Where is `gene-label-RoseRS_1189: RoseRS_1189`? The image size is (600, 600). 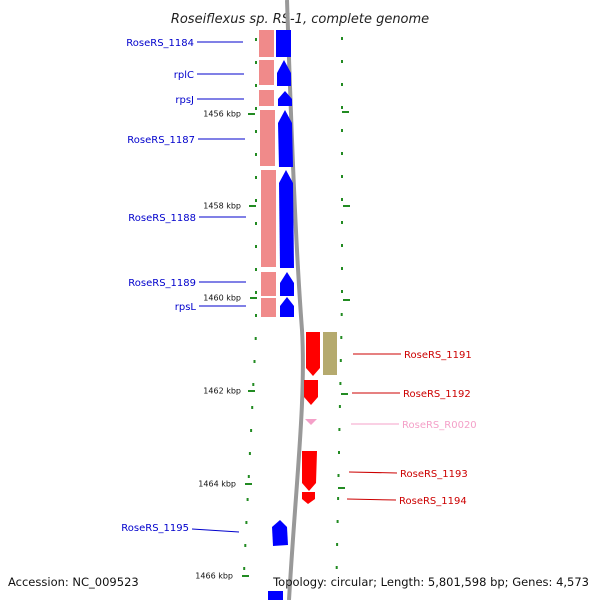
gene-label-RoseRS_1189: RoseRS_1189 is located at coordinates (162, 283).